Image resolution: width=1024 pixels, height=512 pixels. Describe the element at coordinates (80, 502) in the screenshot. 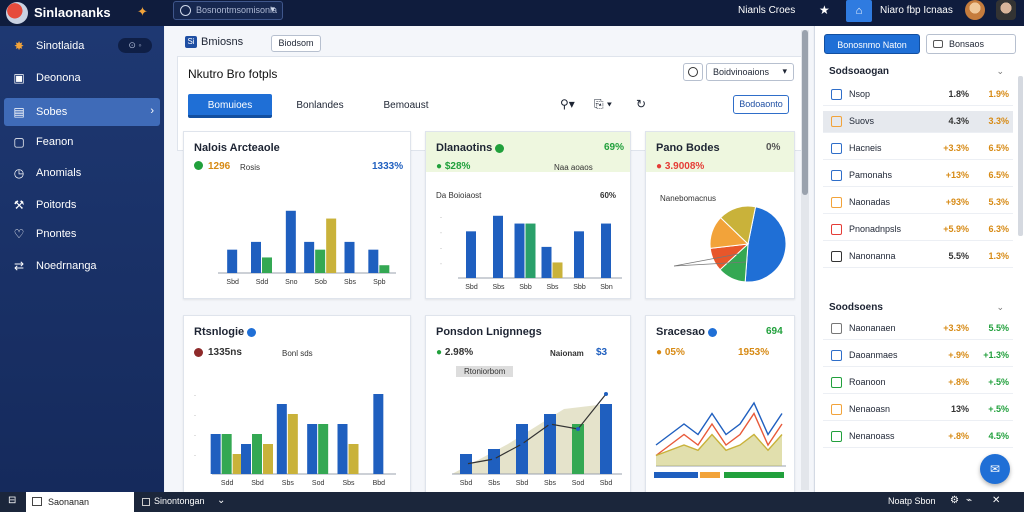

I see `bottom-tab-active: Saonanan` at that location.